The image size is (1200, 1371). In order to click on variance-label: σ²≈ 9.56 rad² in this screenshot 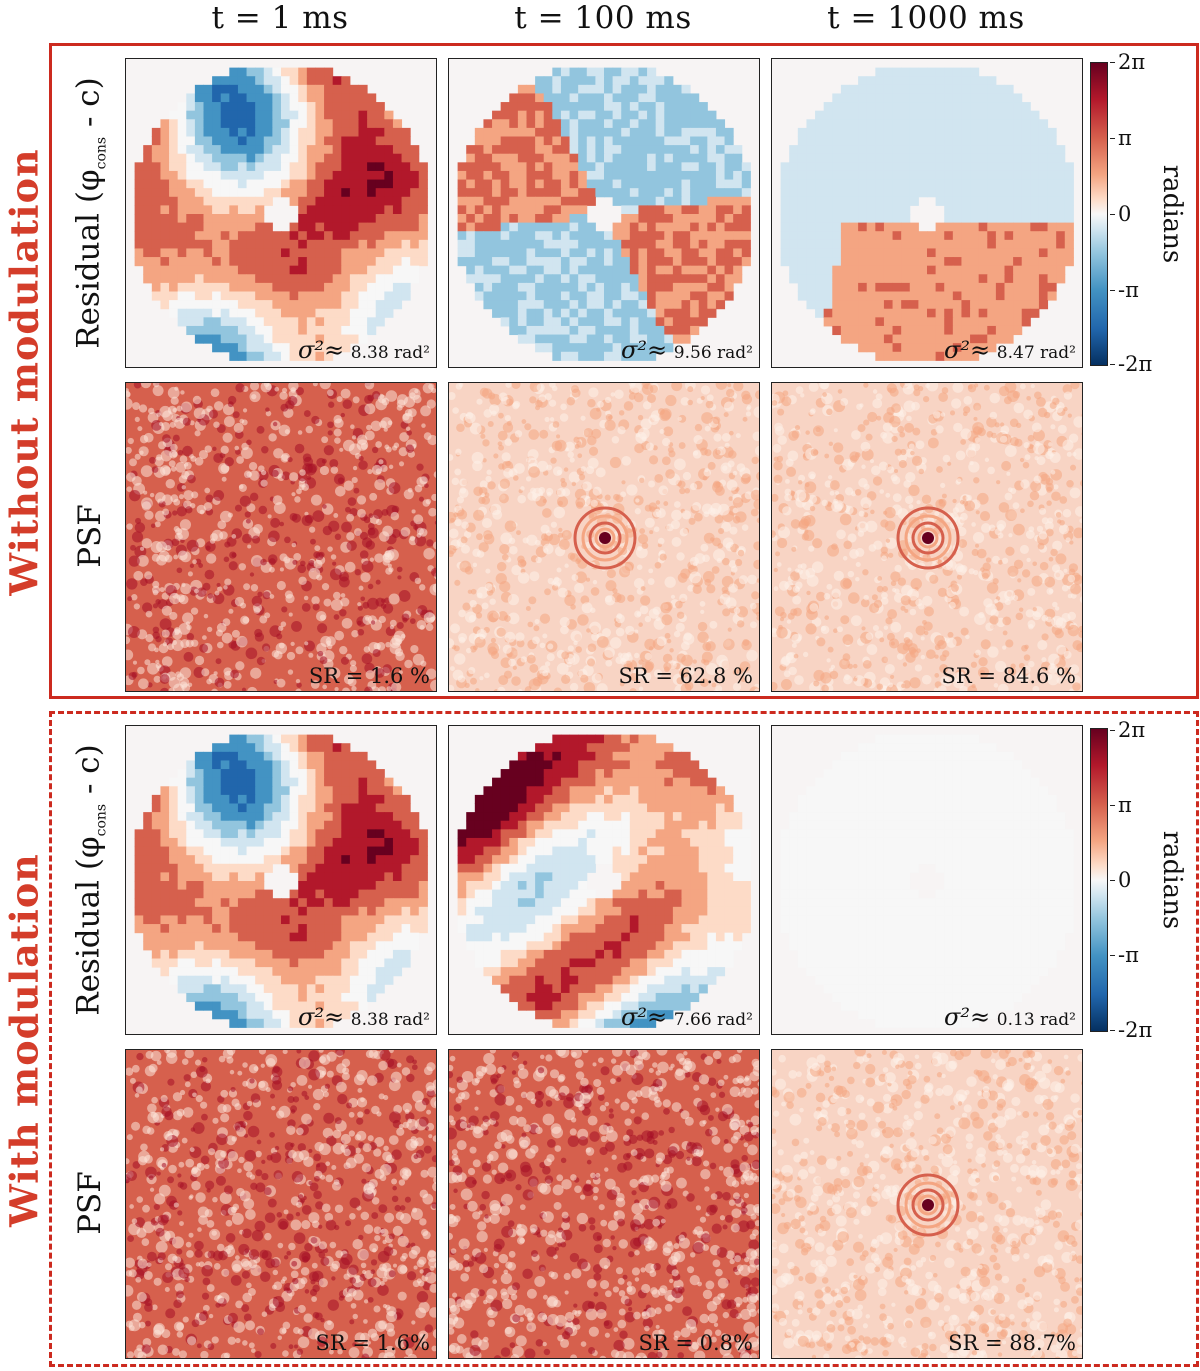, I will do `click(686, 350)`.